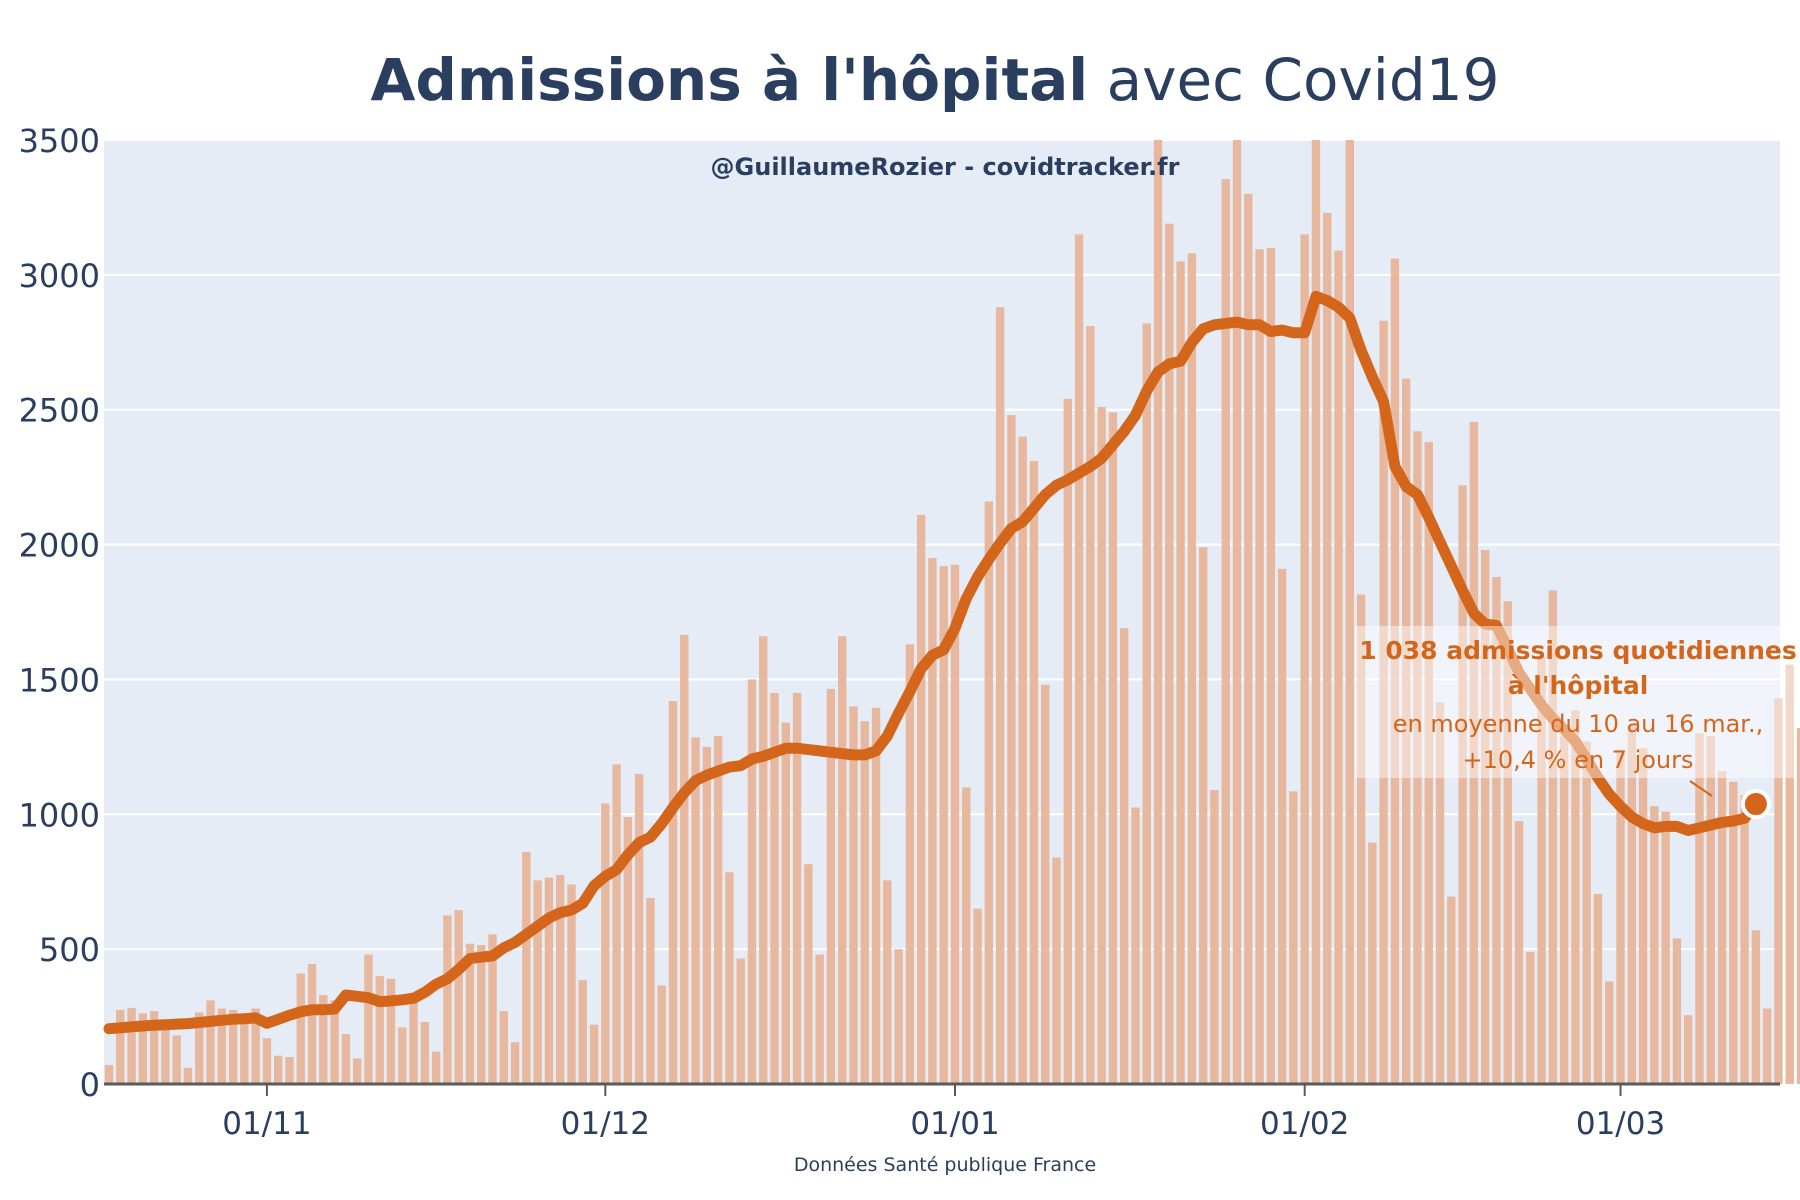 The width and height of the screenshot is (1800, 1200). Describe the element at coordinates (945, 1165) in the screenshot. I see `source-text: Données Santé publique France` at that location.